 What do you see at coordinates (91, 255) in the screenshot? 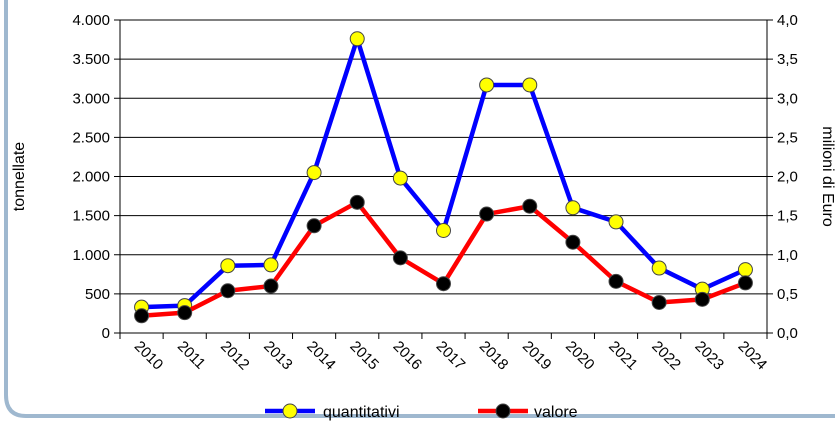
I see `y-tick-label: 1.000` at bounding box center [91, 255].